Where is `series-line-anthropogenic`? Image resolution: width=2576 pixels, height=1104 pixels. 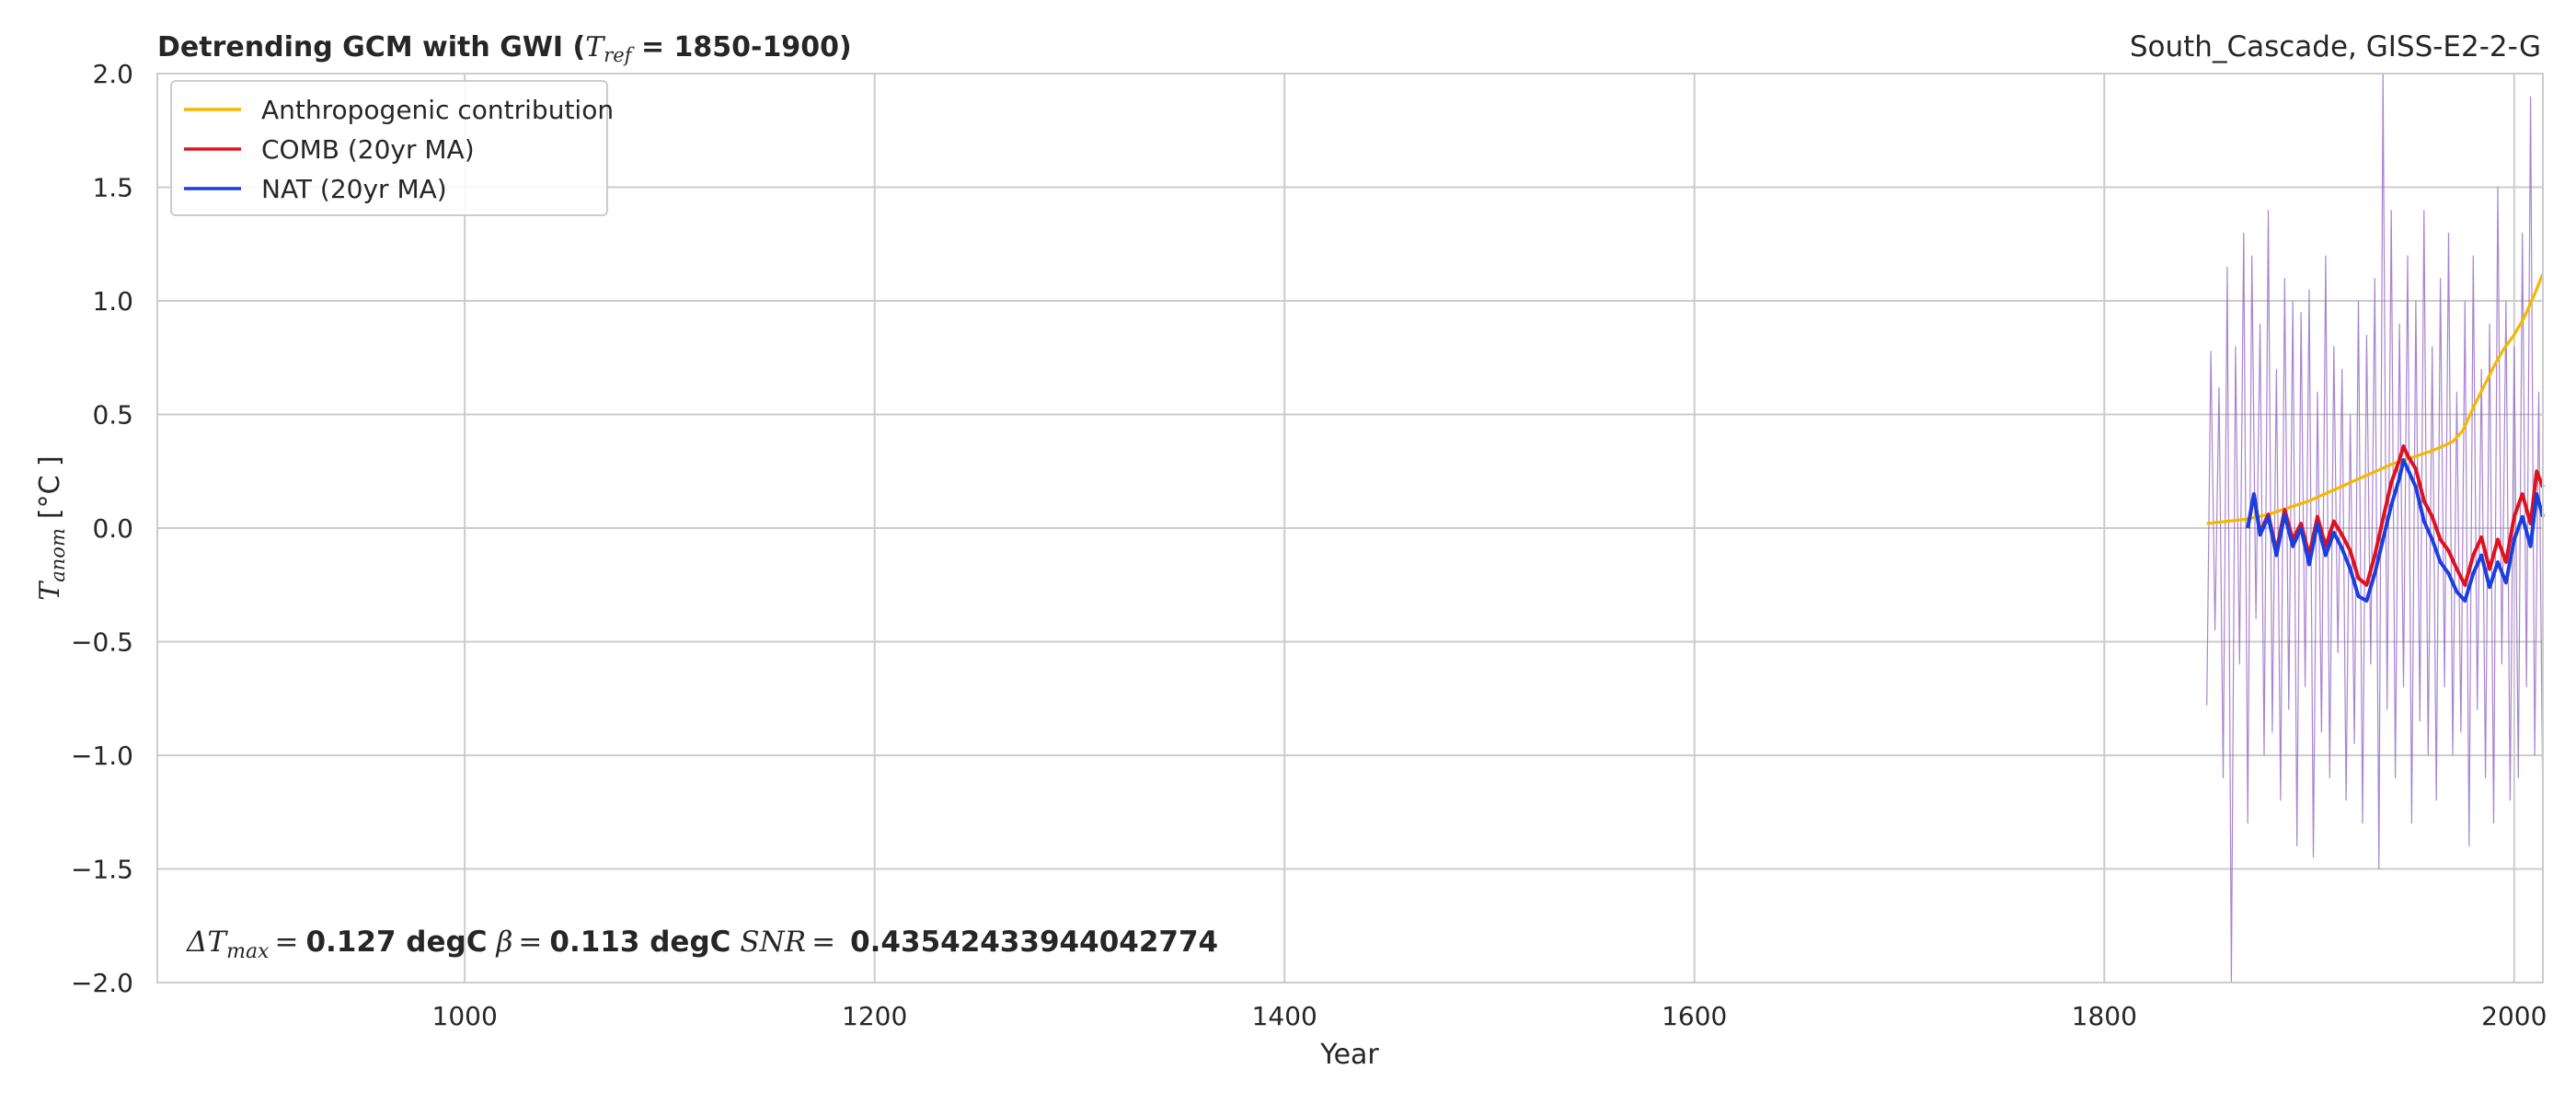
series-line-anthropogenic is located at coordinates (2375, 398).